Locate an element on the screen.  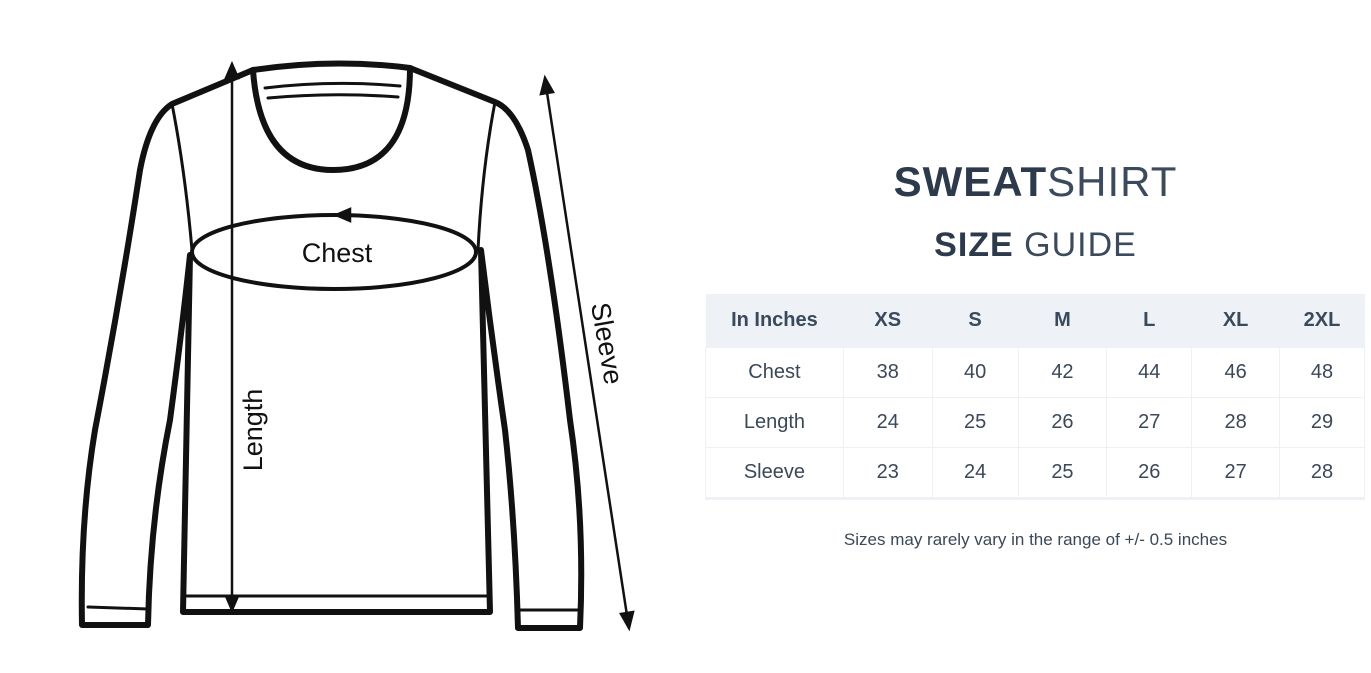
table-row: Sleeve 23 24 25 26 27 28 is located at coordinates (1035, 473).